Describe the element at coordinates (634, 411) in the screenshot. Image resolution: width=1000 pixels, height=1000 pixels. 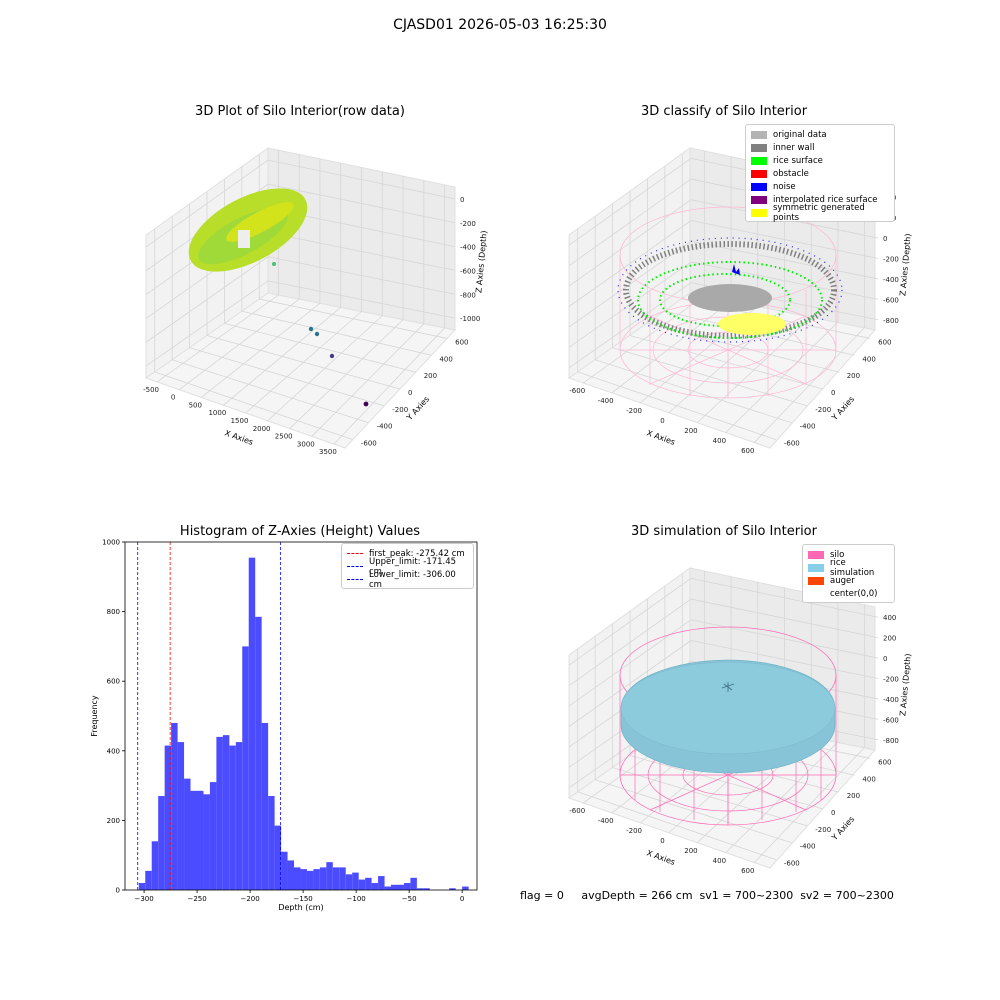
I see `x-tick-label: -200` at that location.